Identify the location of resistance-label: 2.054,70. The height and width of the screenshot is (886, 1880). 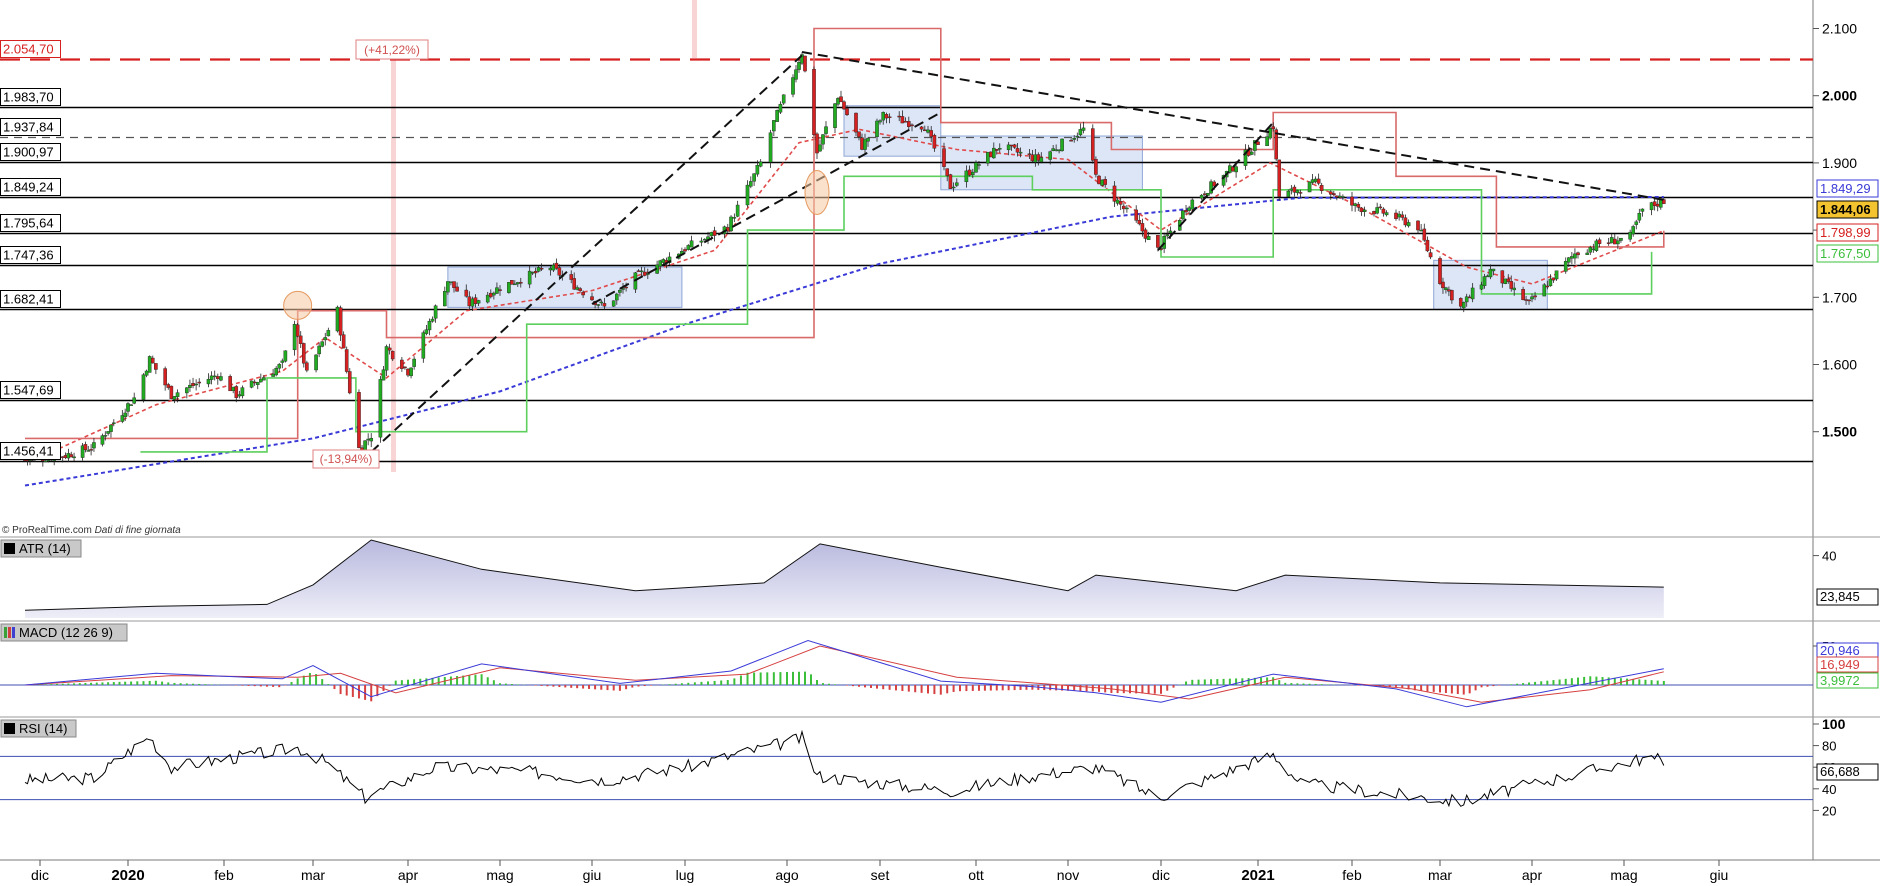
(28, 49).